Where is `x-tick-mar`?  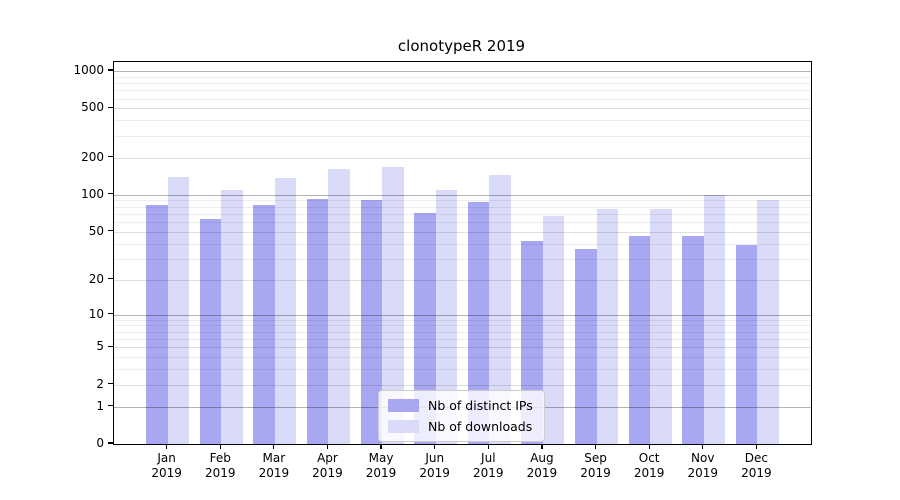
x-tick-mar is located at coordinates (274, 446).